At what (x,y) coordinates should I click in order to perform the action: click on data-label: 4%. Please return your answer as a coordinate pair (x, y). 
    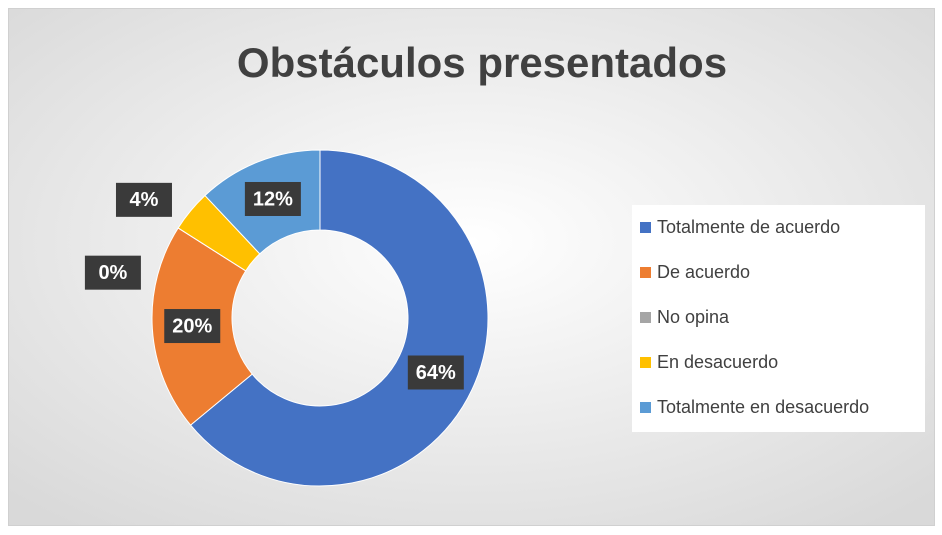
    Looking at the image, I should click on (144, 200).